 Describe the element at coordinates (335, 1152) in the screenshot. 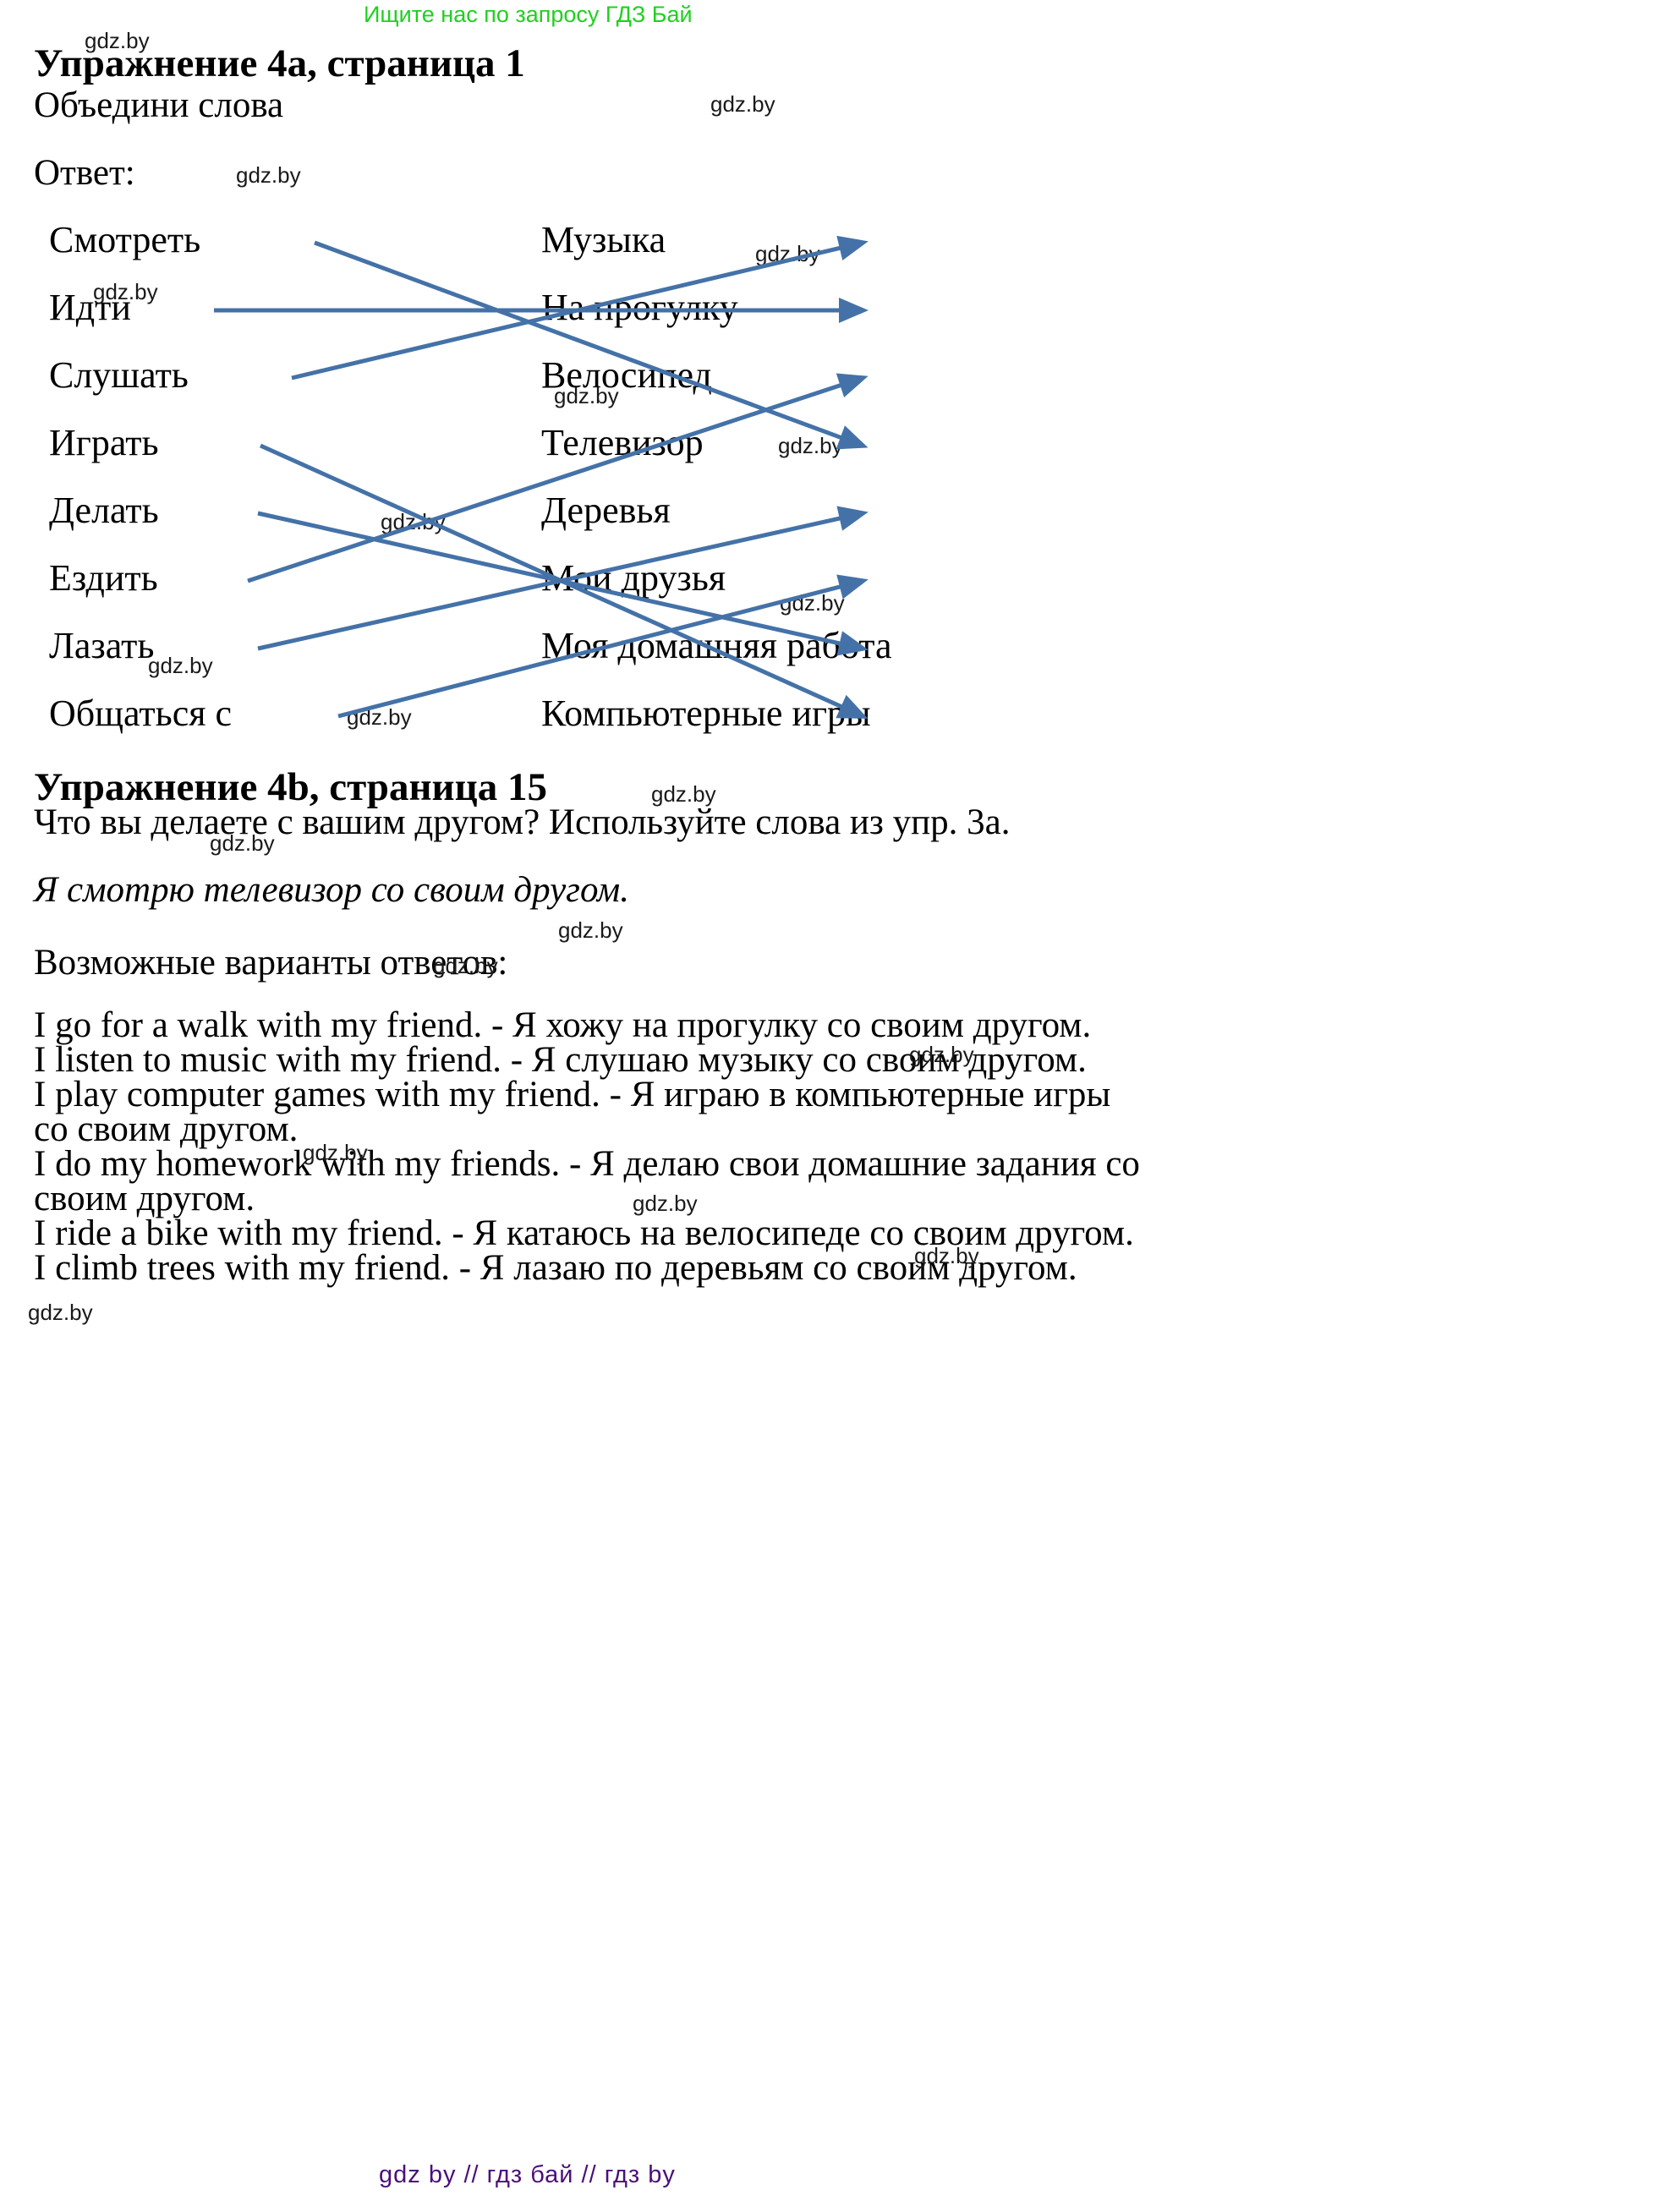

I see `watermark-16: gdz.by` at that location.